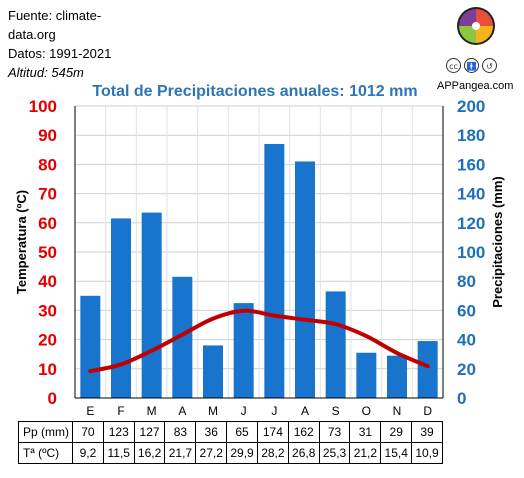 The width and height of the screenshot is (524, 478). I want to click on left-tick-label: 30, so click(47, 310).